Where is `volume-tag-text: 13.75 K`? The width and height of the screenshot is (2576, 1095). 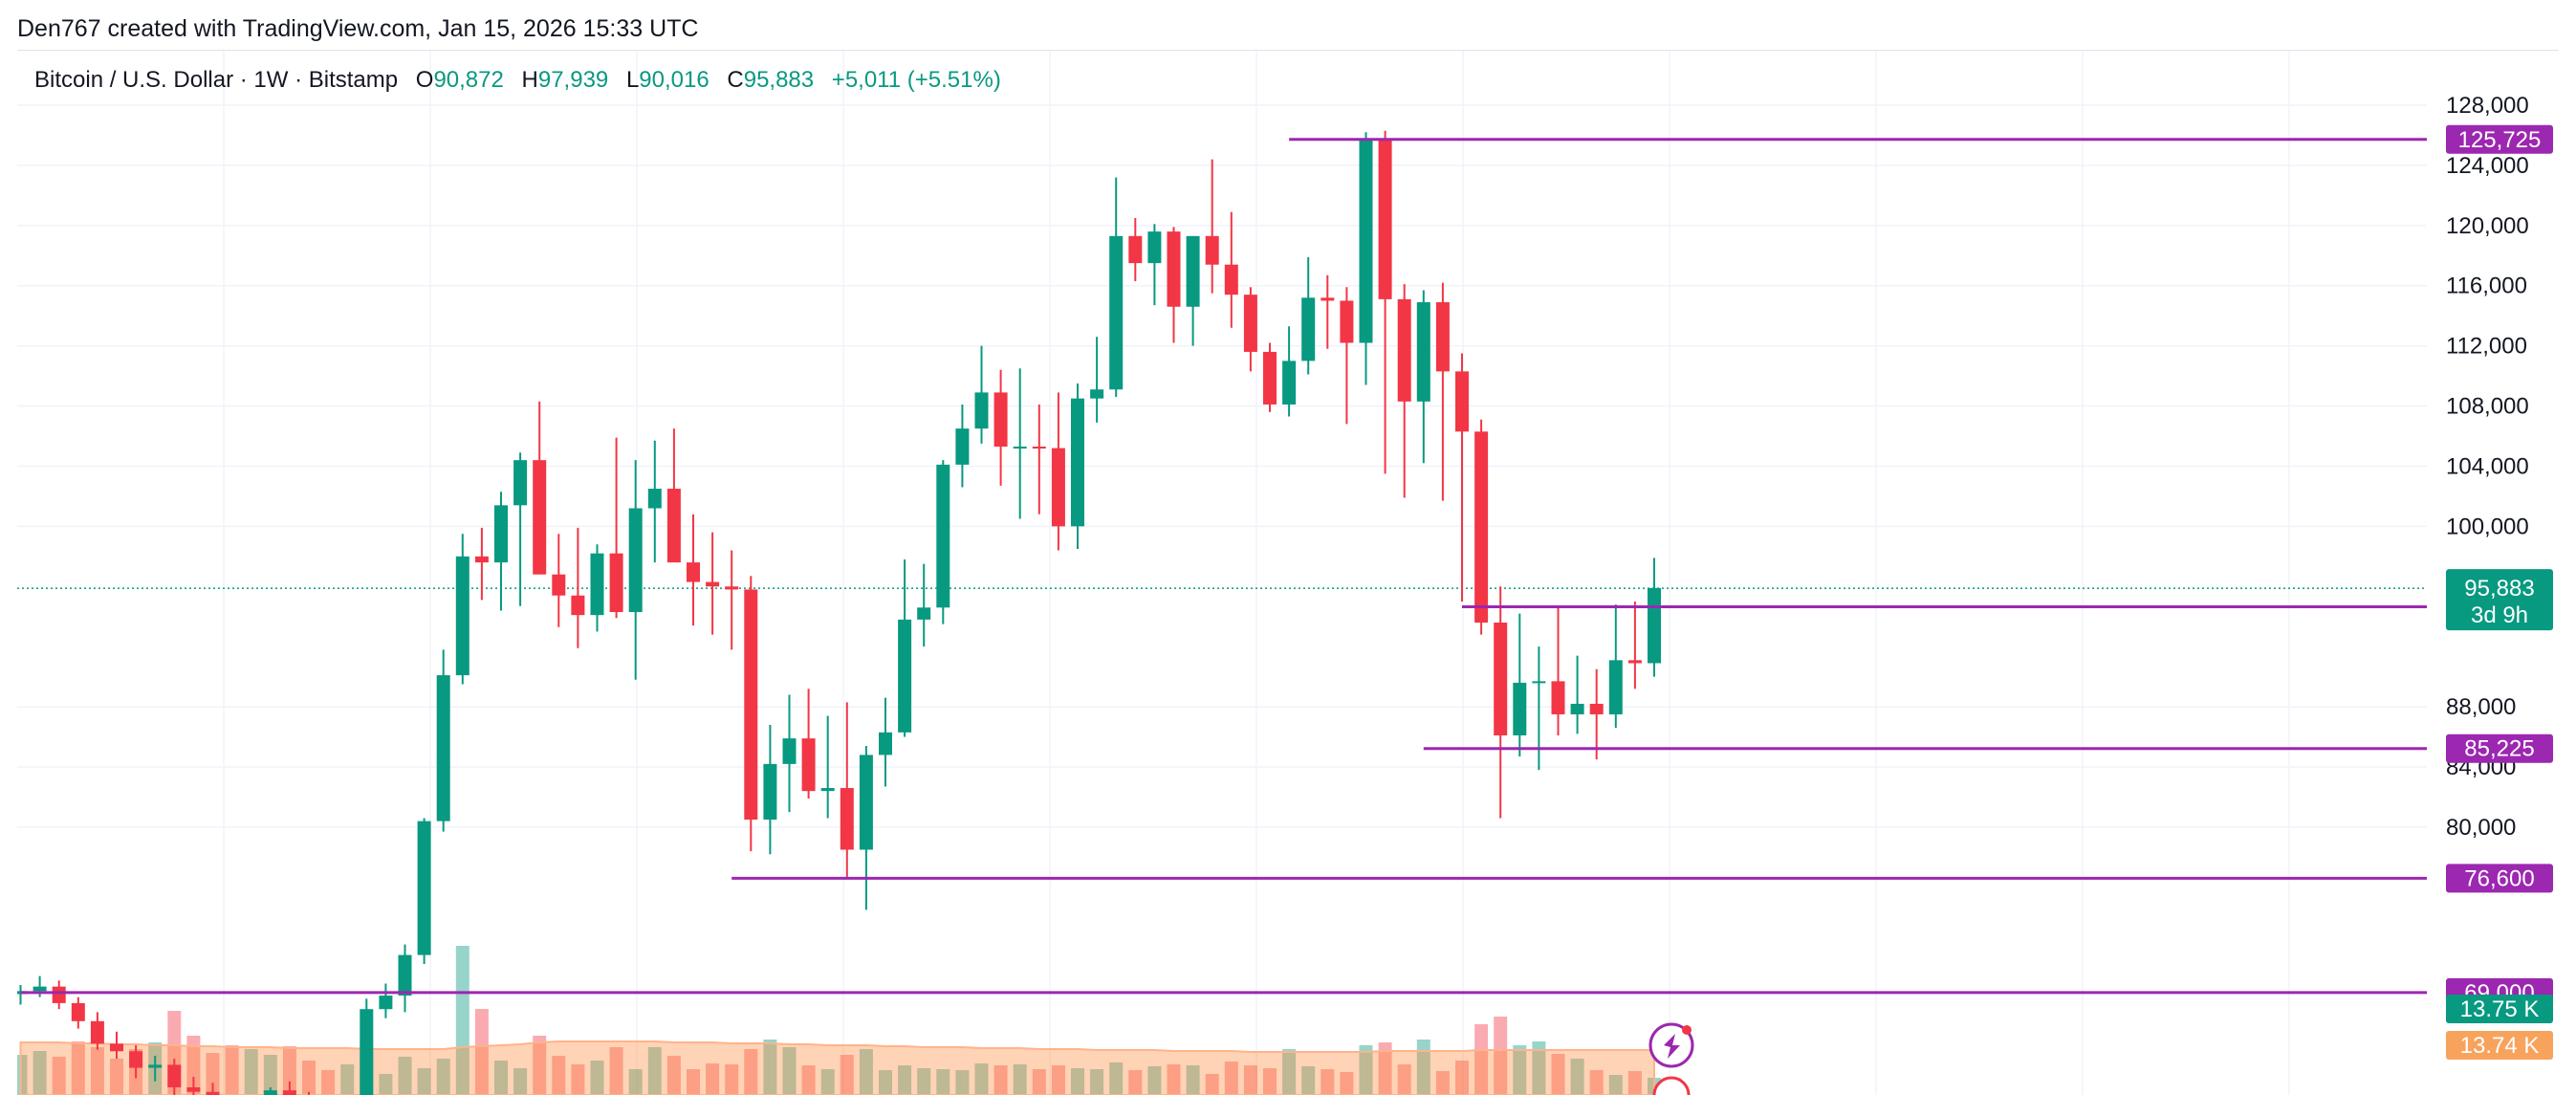
volume-tag-text: 13.75 K is located at coordinates (2500, 1009).